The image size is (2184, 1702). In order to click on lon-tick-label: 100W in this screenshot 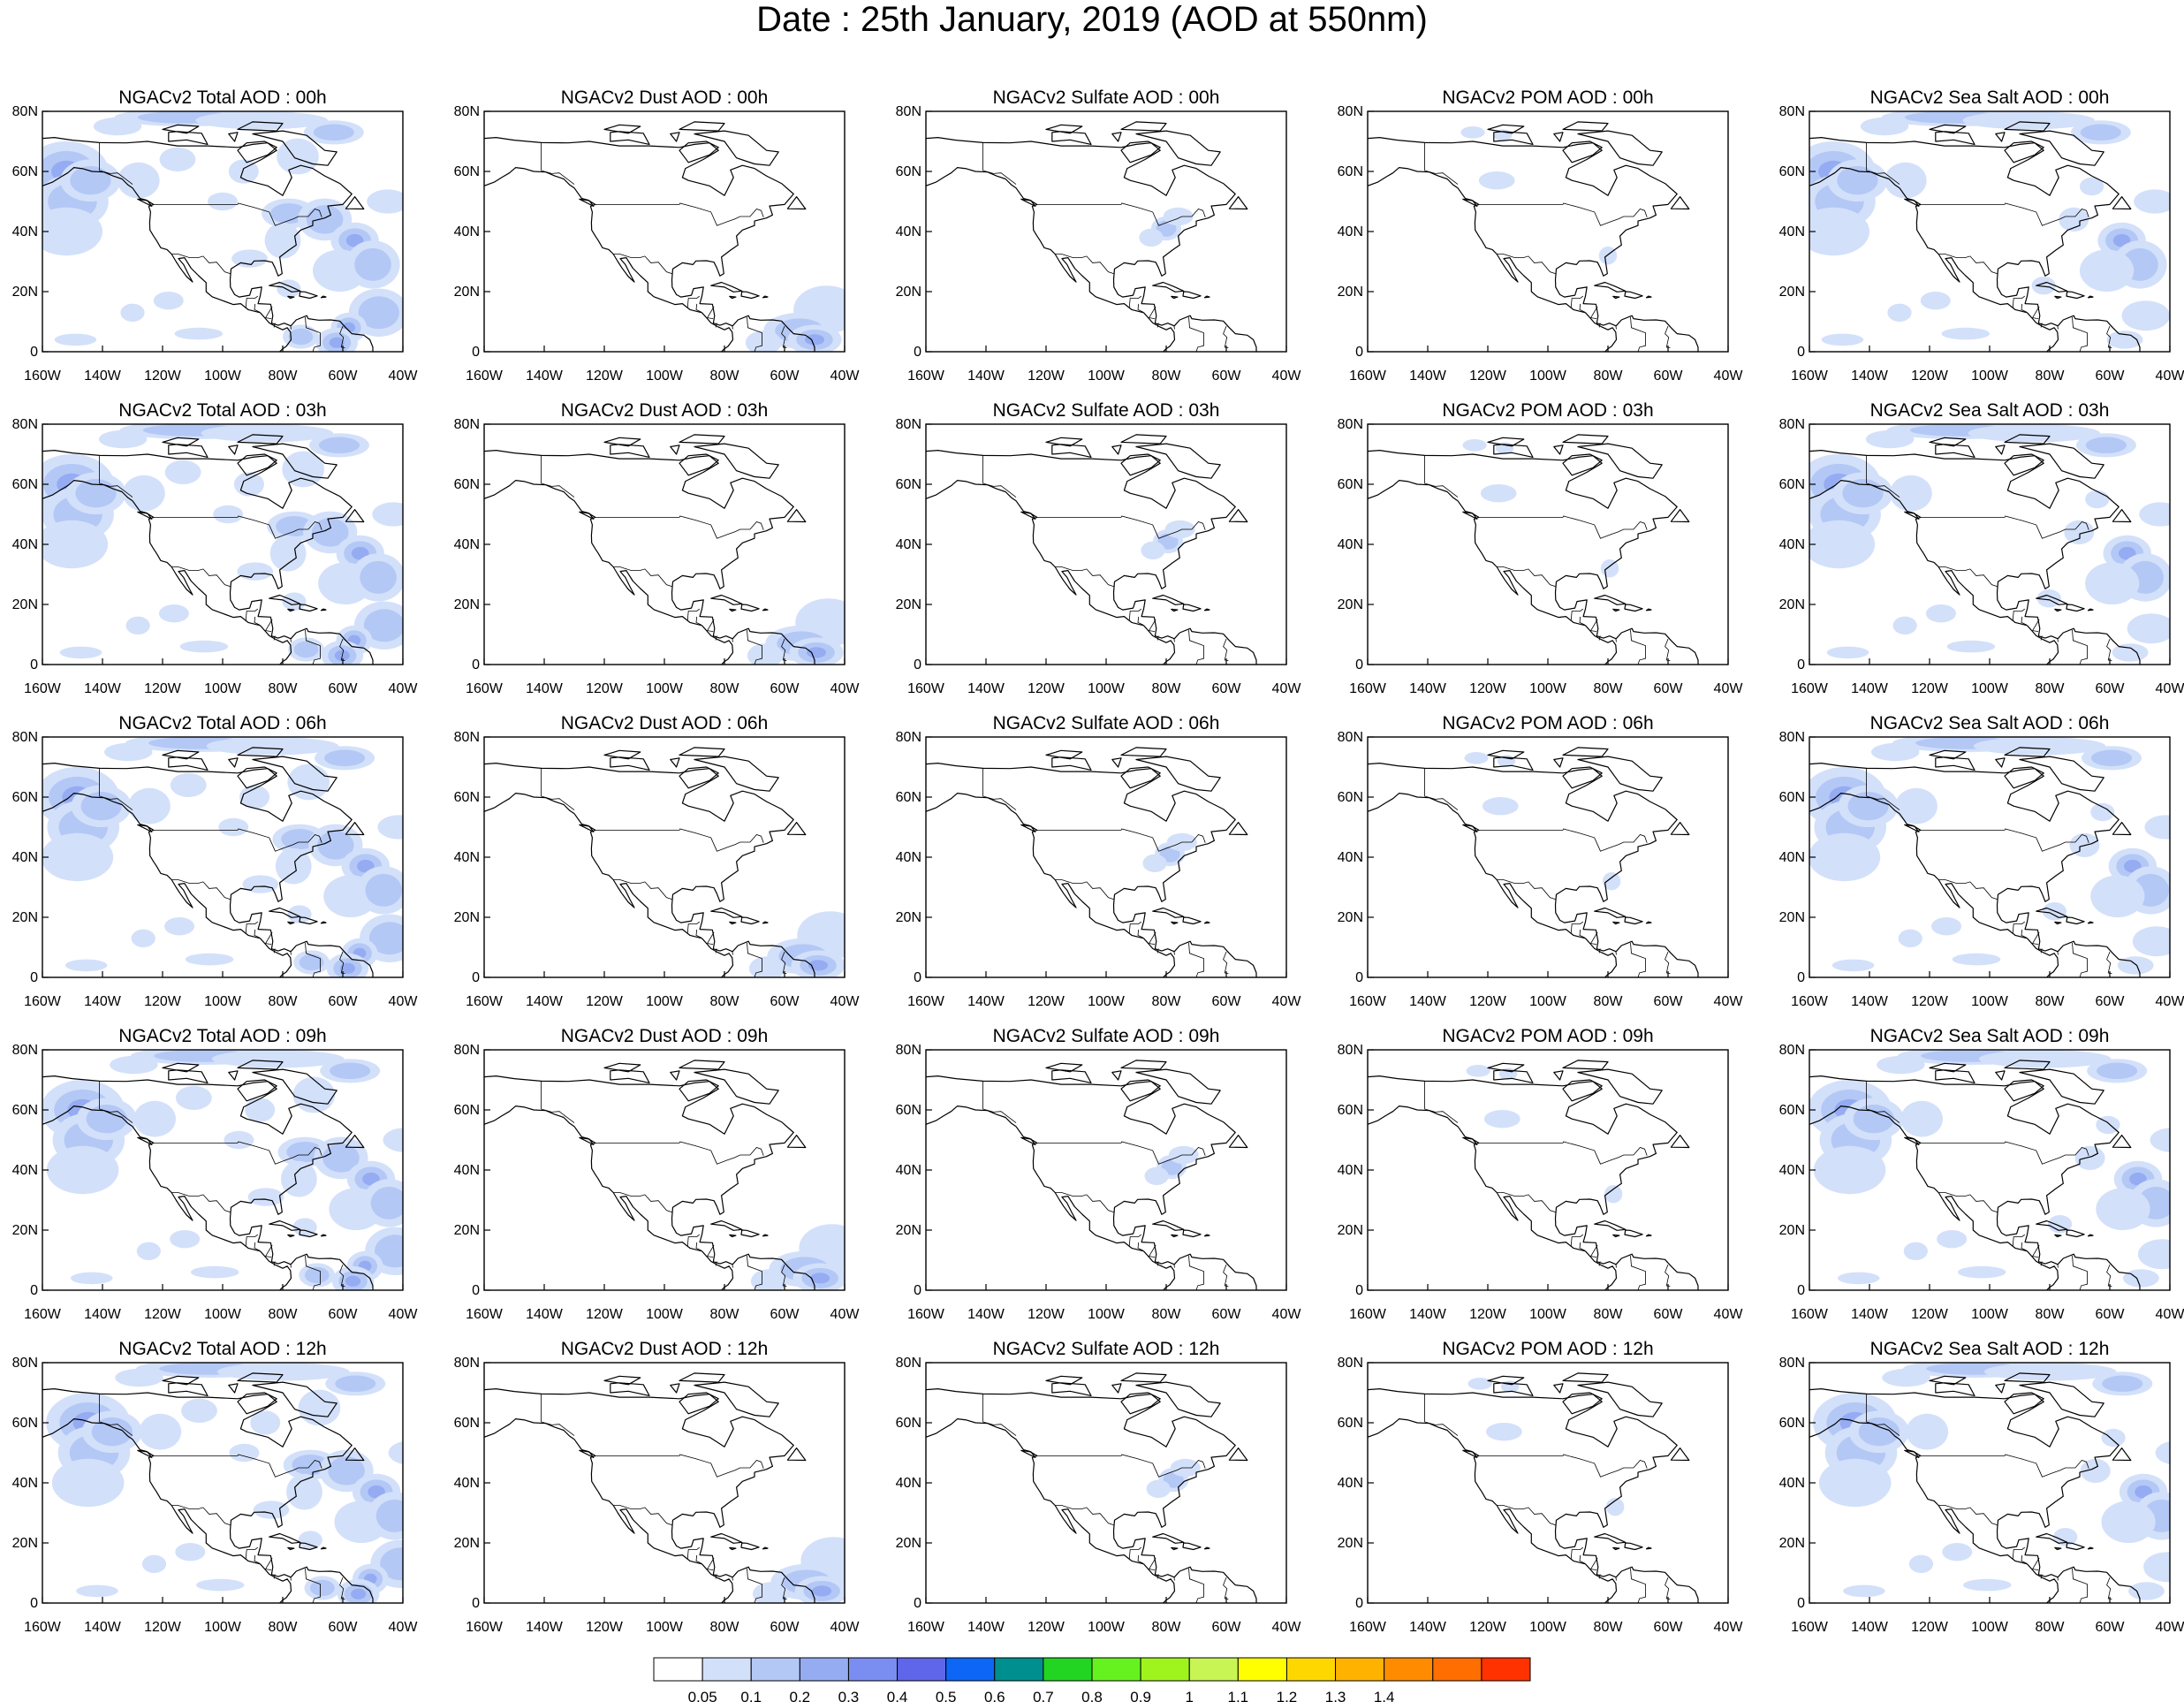, I will do `click(665, 688)`.